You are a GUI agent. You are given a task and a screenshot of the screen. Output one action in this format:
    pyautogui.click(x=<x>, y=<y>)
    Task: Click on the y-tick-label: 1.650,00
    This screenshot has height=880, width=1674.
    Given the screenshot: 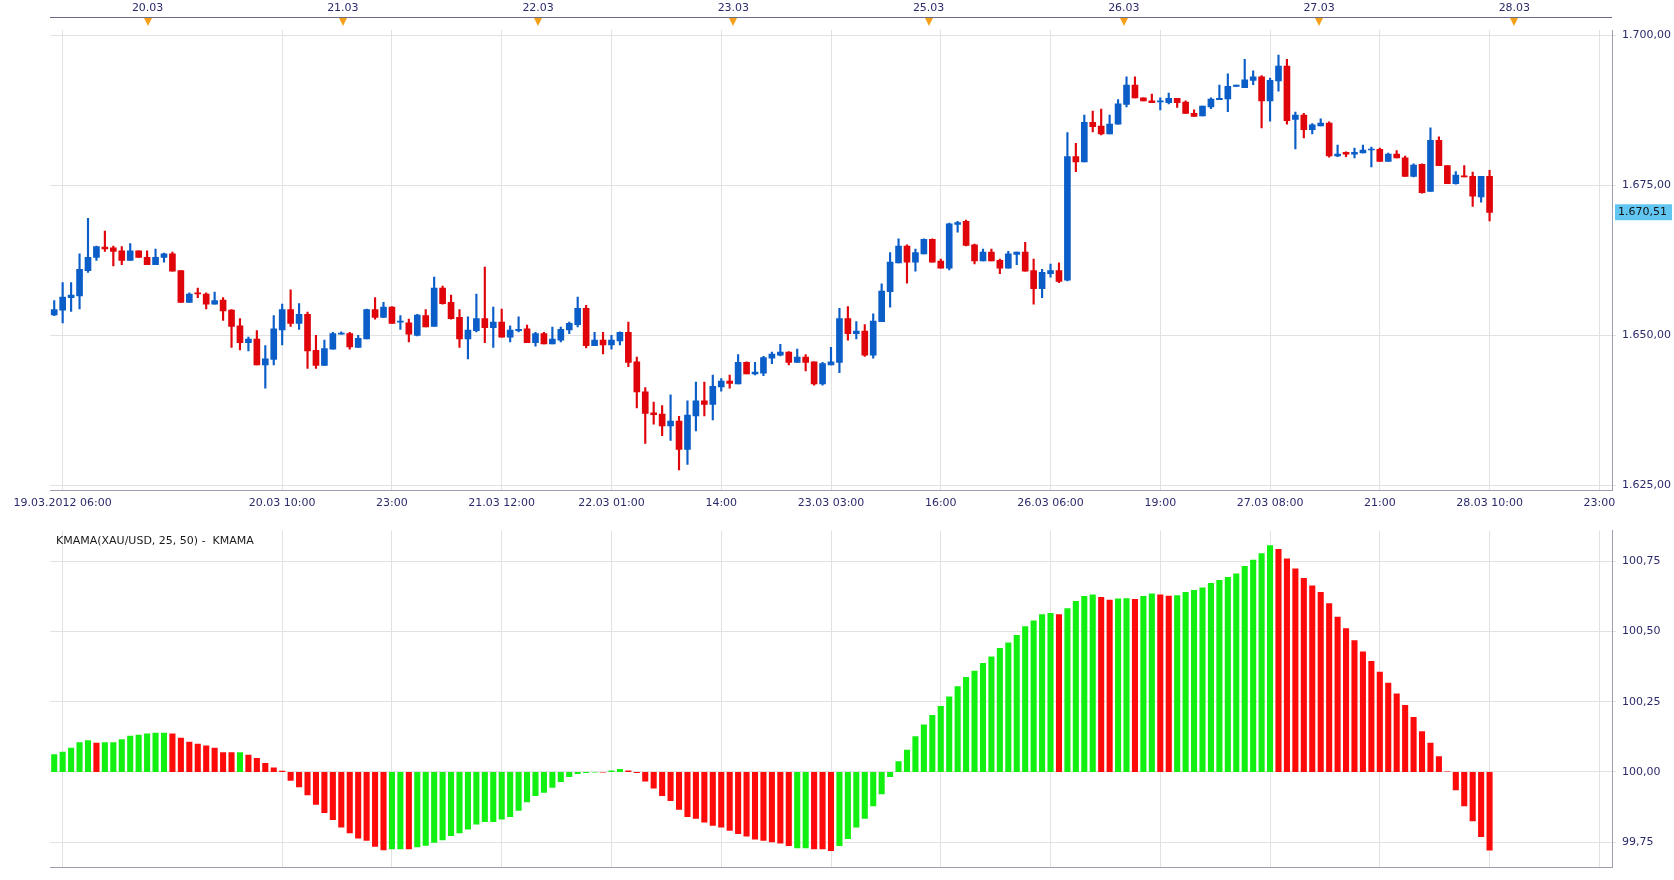 What is the action you would take?
    pyautogui.click(x=1646, y=335)
    